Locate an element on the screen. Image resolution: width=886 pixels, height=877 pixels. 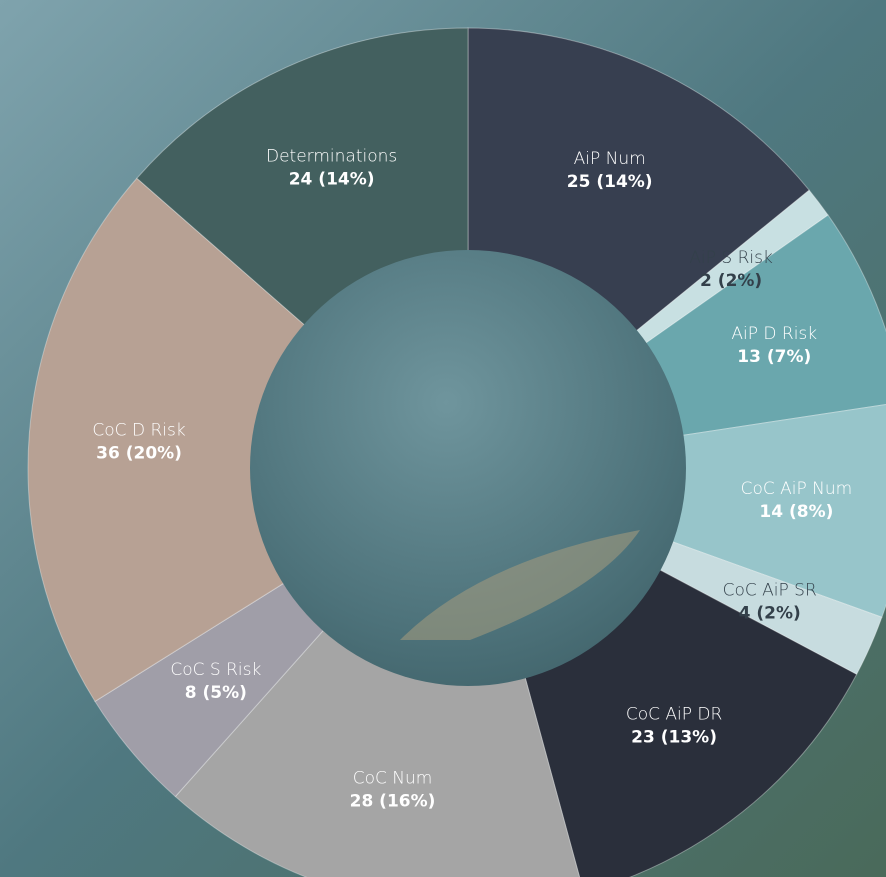
value-label: 13 (7%) is located at coordinates (774, 357).